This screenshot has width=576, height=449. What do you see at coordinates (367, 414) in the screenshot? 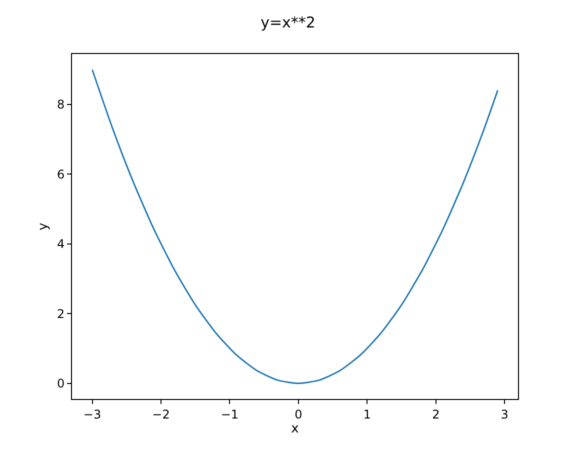
I see `x-tick-label: 1` at bounding box center [367, 414].